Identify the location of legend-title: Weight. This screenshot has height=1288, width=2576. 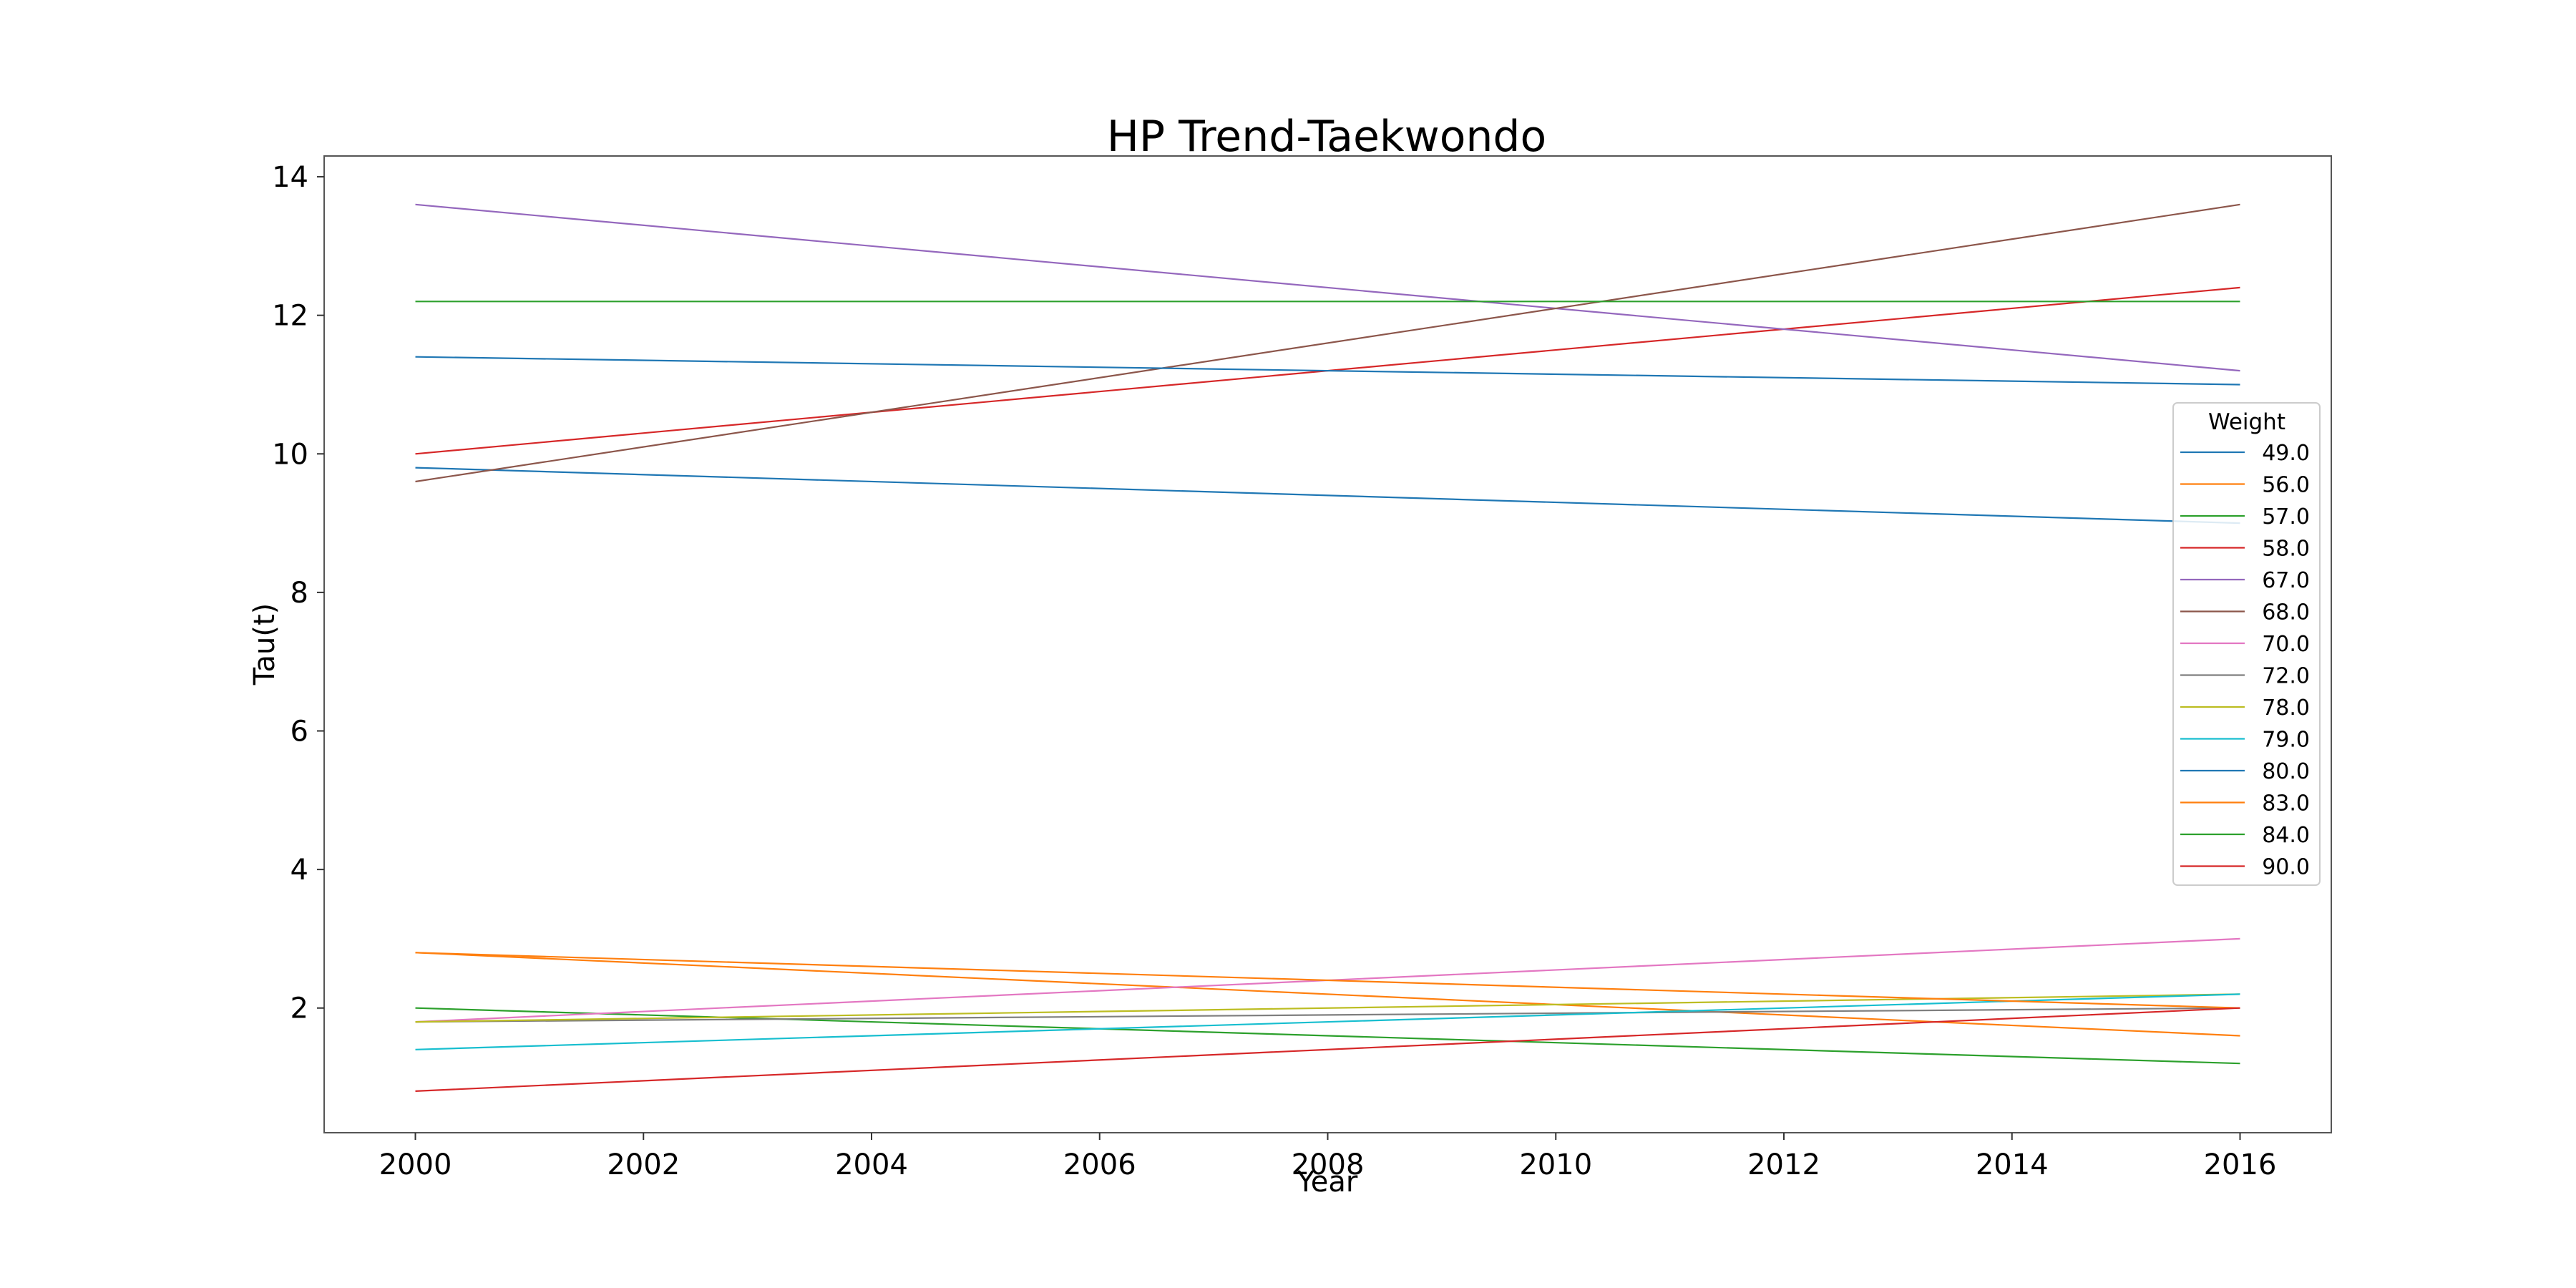
(2246, 422).